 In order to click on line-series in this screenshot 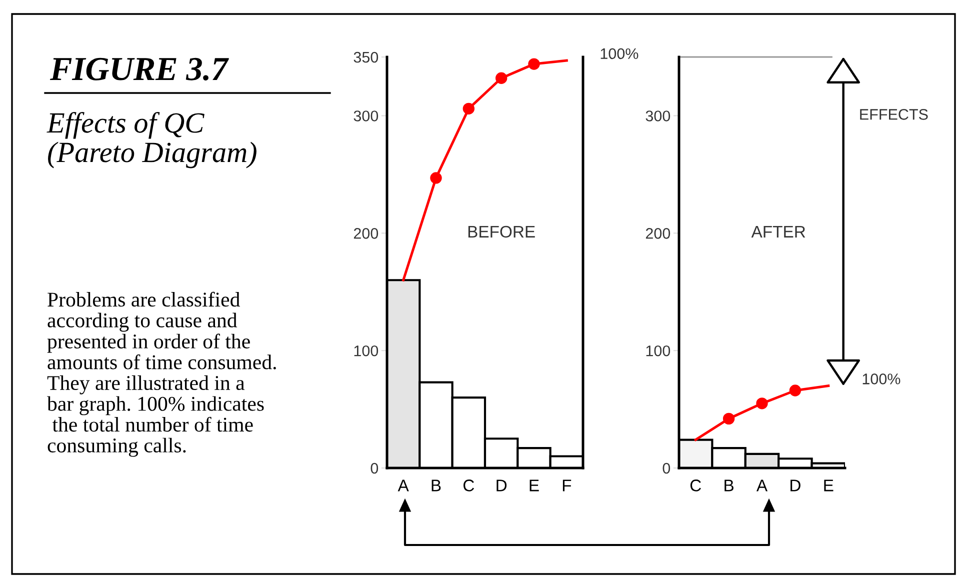, I will do `click(485, 170)`.